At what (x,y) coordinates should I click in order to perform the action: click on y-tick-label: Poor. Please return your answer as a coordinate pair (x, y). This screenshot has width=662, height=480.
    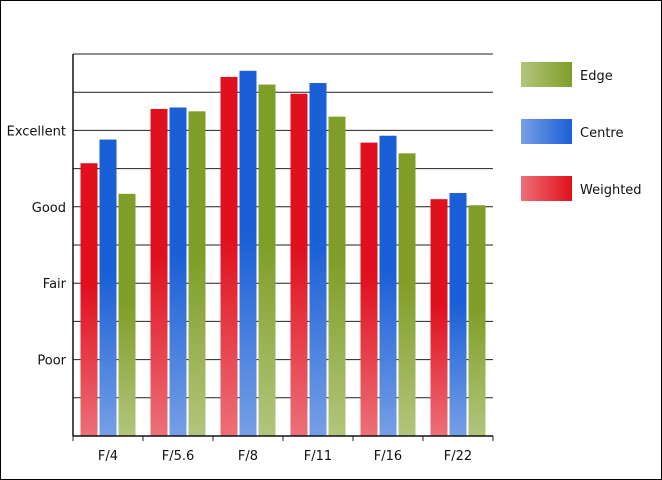
    Looking at the image, I should click on (51, 361).